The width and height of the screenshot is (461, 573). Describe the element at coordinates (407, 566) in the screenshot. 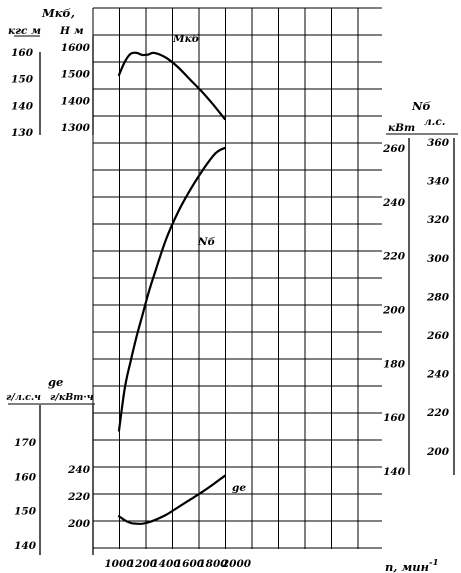

I see `x-axis-title-main: n, мин` at that location.